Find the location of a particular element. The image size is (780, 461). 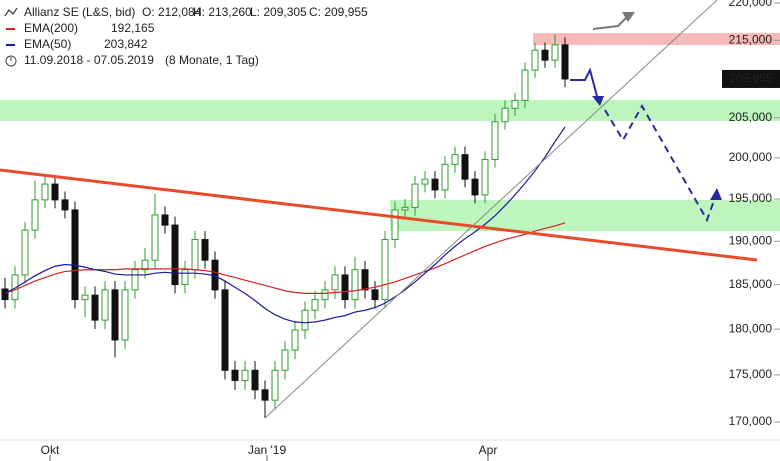

resistance-zone is located at coordinates (656, 39).